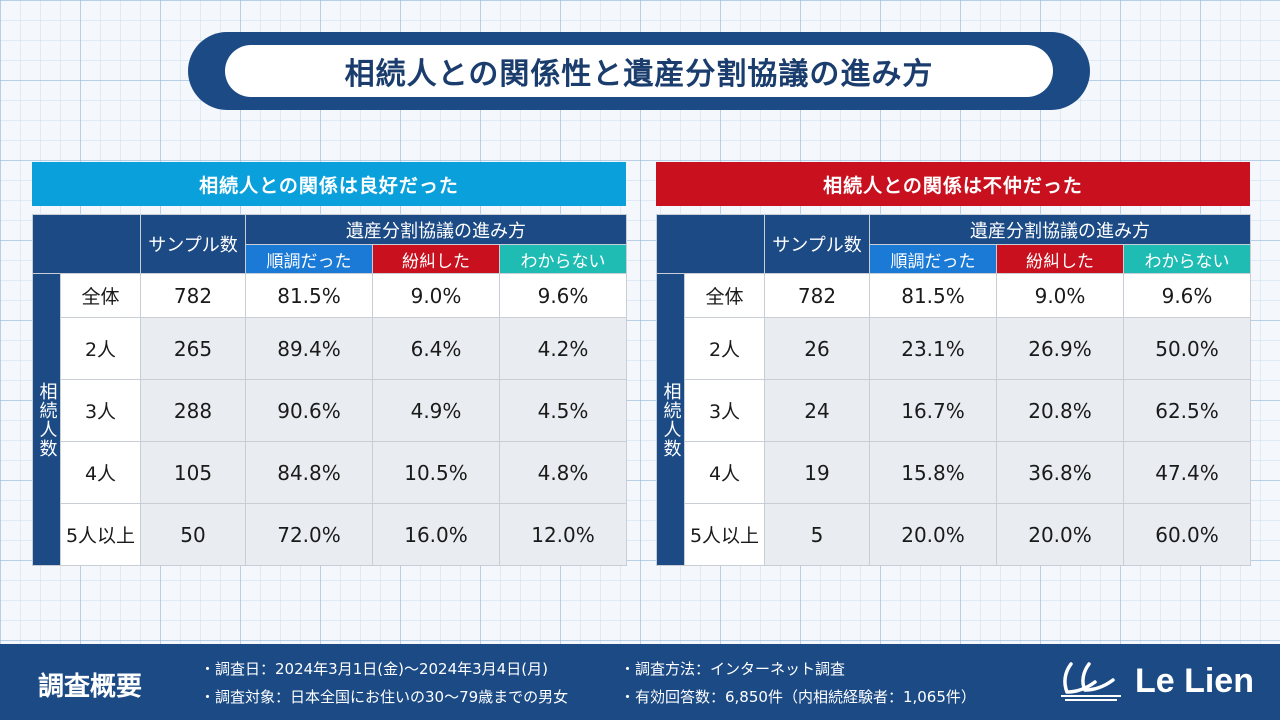 This screenshot has height=720, width=1280. I want to click on sample-cell: 26, so click(817, 348).